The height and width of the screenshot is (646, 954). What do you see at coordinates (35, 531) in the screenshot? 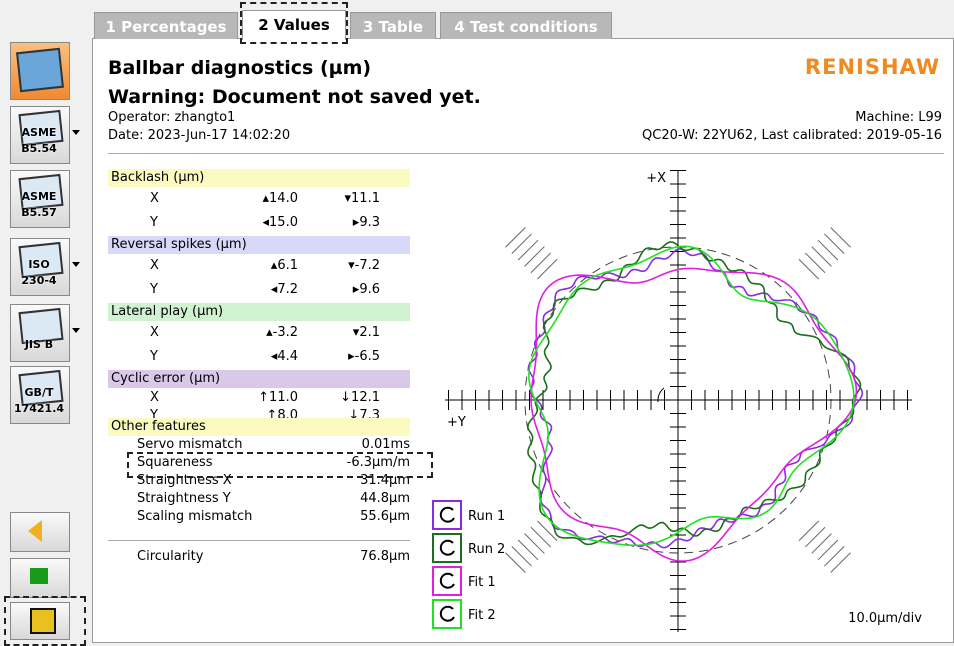
I see `arrow-icon` at bounding box center [35, 531].